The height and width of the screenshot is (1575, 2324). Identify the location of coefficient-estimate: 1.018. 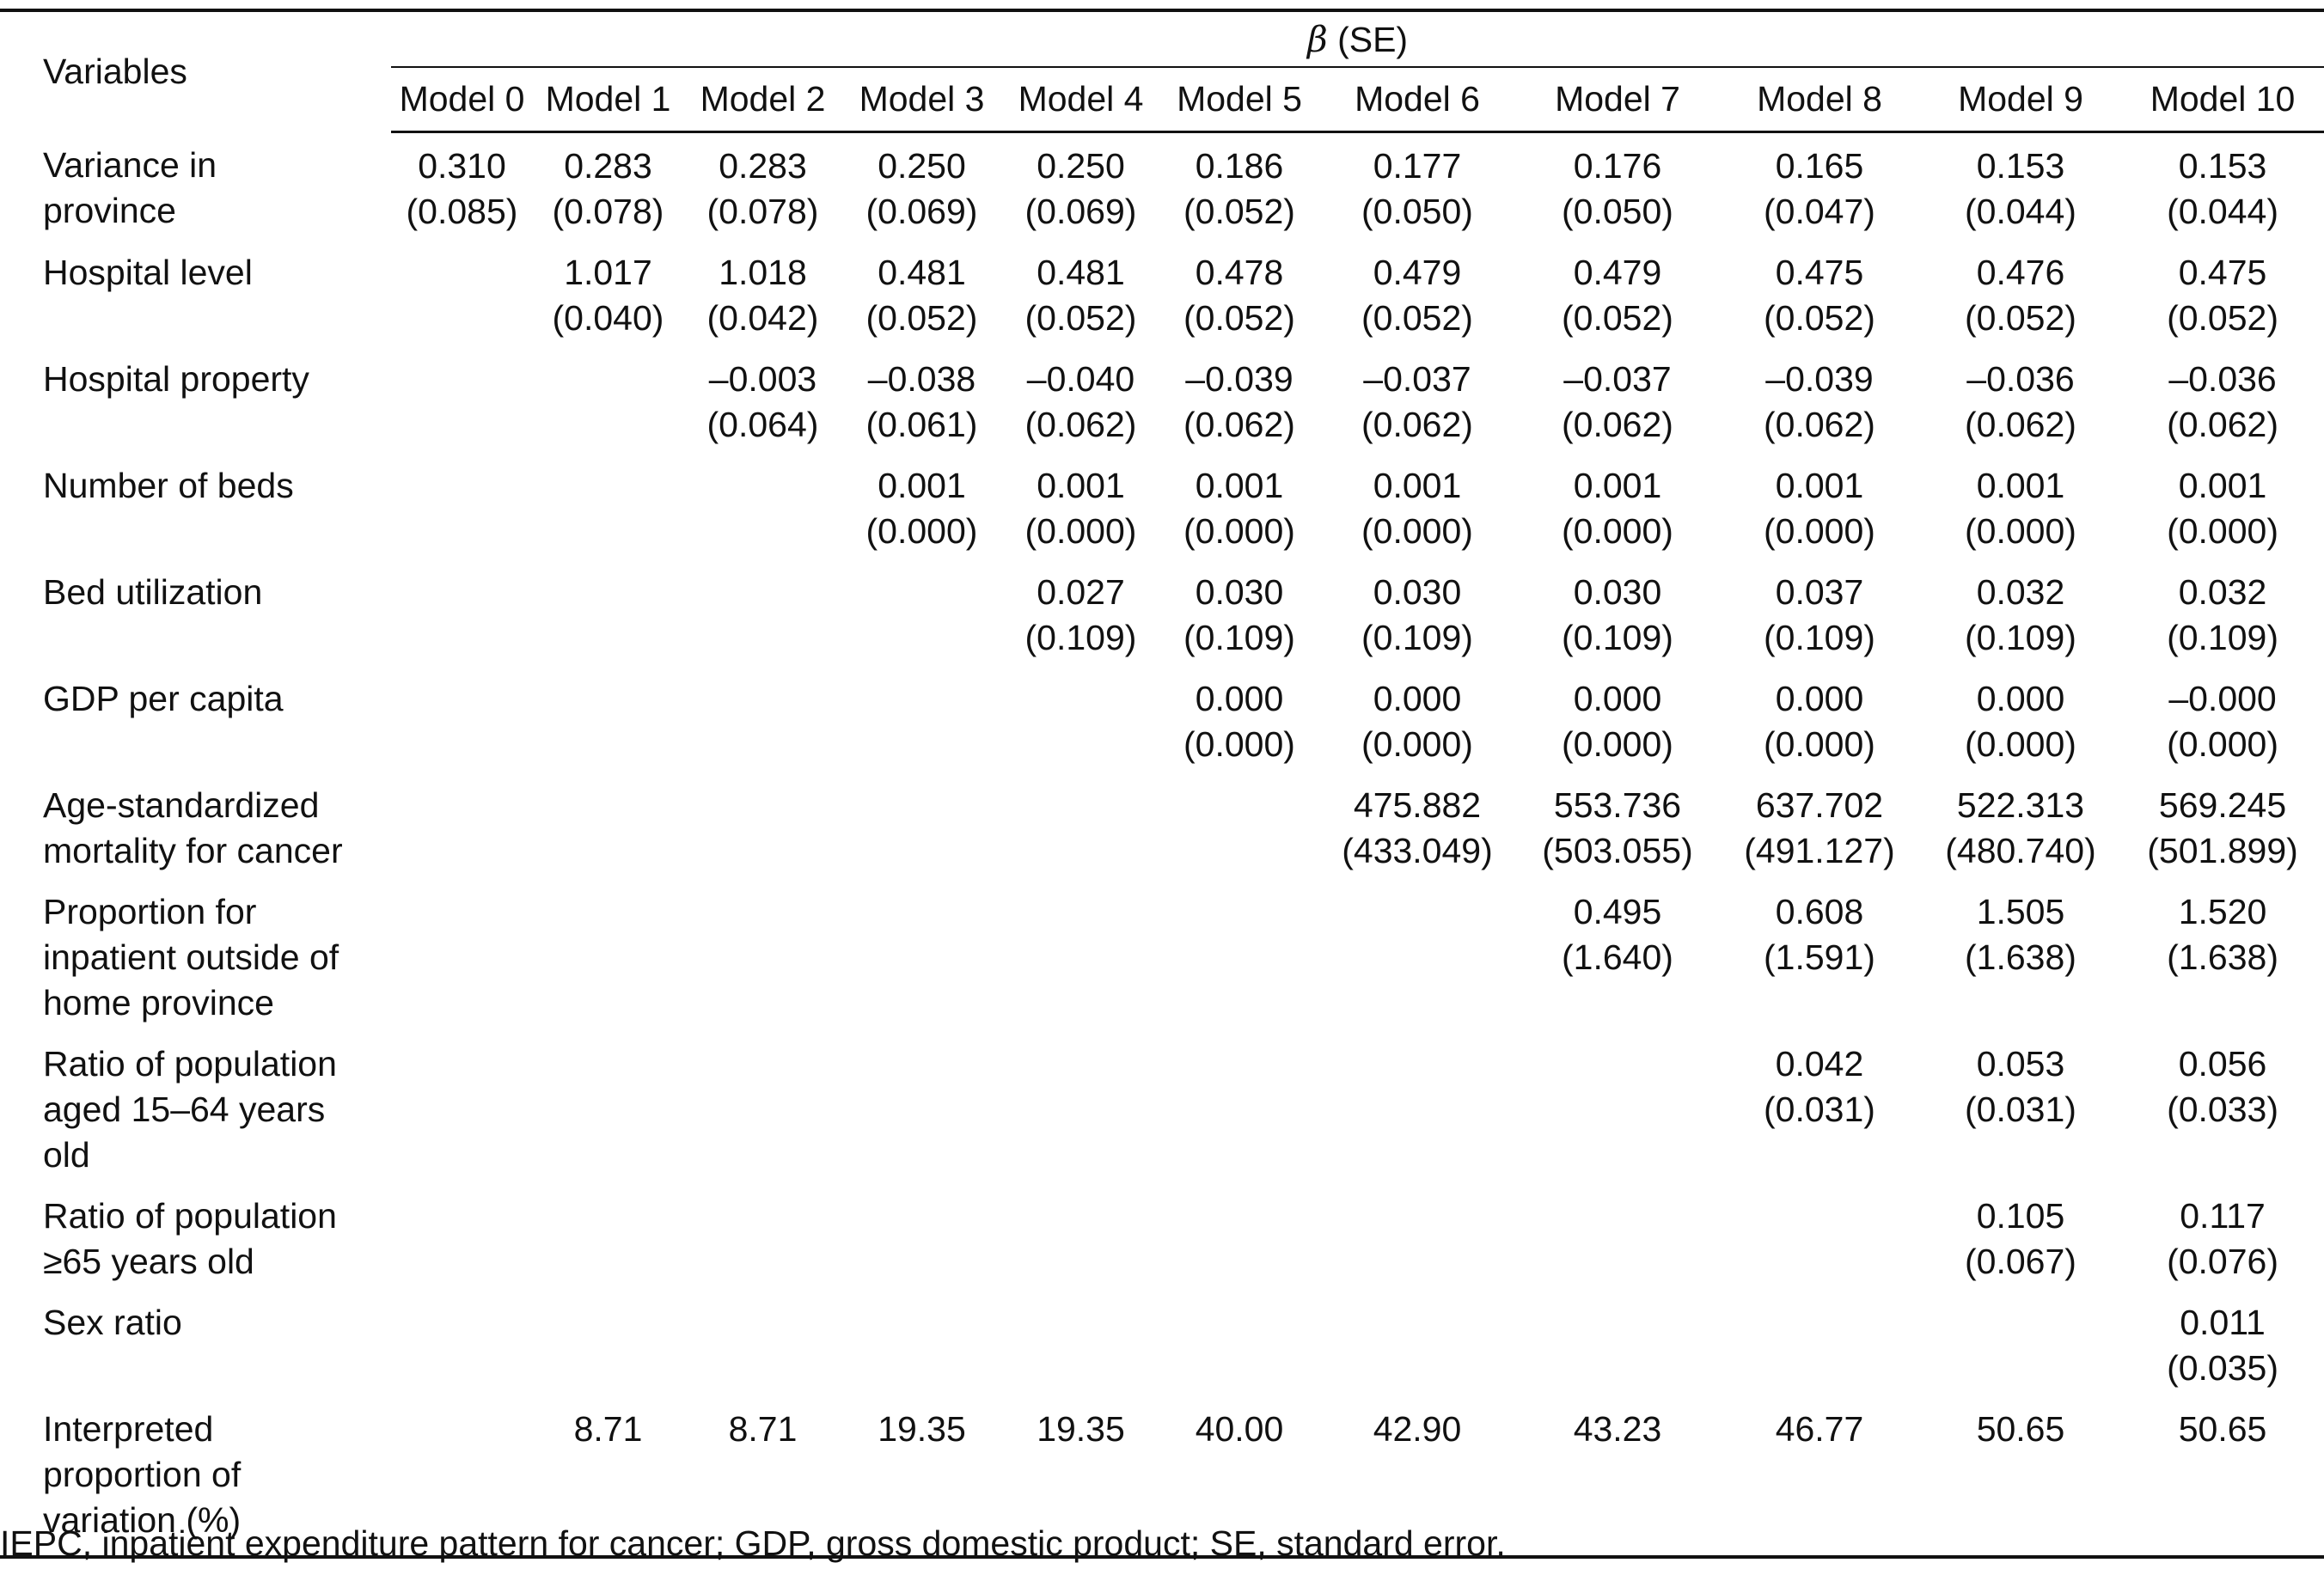
(763, 272).